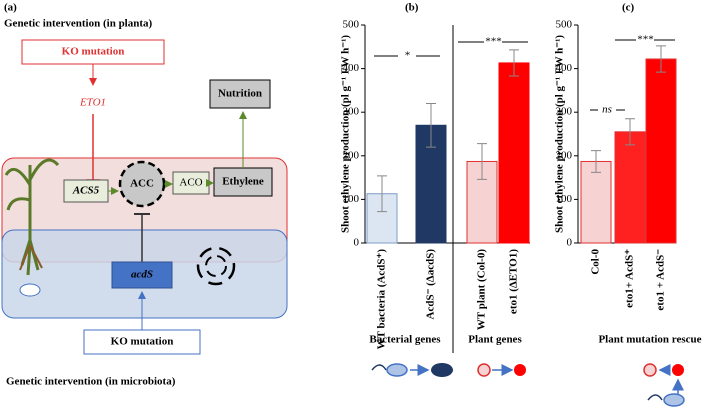 This screenshot has width=709, height=411. What do you see at coordinates (495, 340) in the screenshot?
I see `group-label: Plant genes` at bounding box center [495, 340].